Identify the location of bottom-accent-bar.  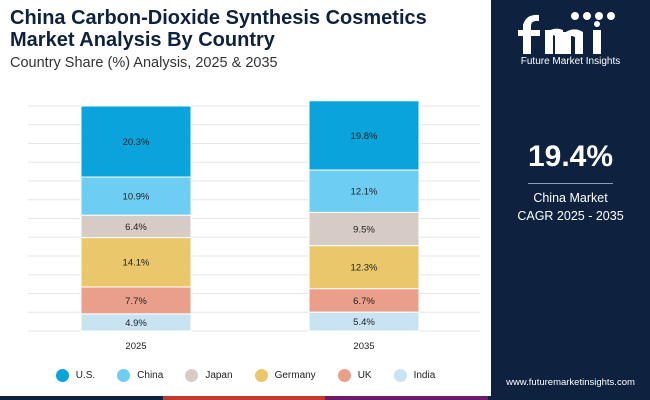
(325, 398).